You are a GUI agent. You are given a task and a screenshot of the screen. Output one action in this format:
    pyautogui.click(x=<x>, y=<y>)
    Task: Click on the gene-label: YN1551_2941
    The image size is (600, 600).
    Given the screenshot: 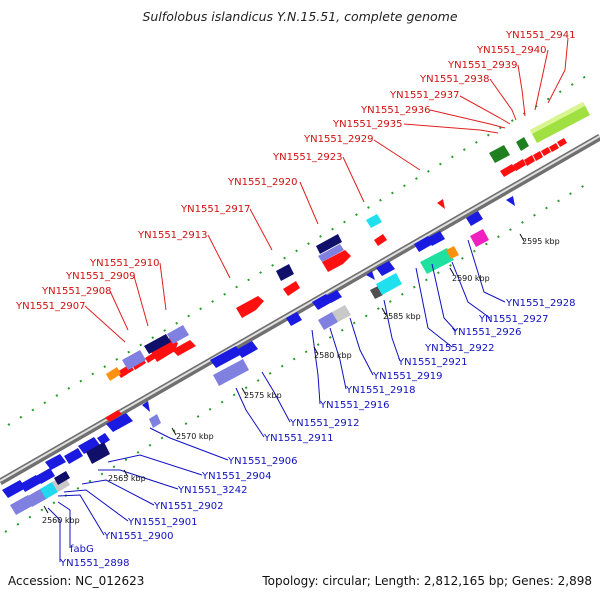 What is the action you would take?
    pyautogui.click(x=540, y=35)
    